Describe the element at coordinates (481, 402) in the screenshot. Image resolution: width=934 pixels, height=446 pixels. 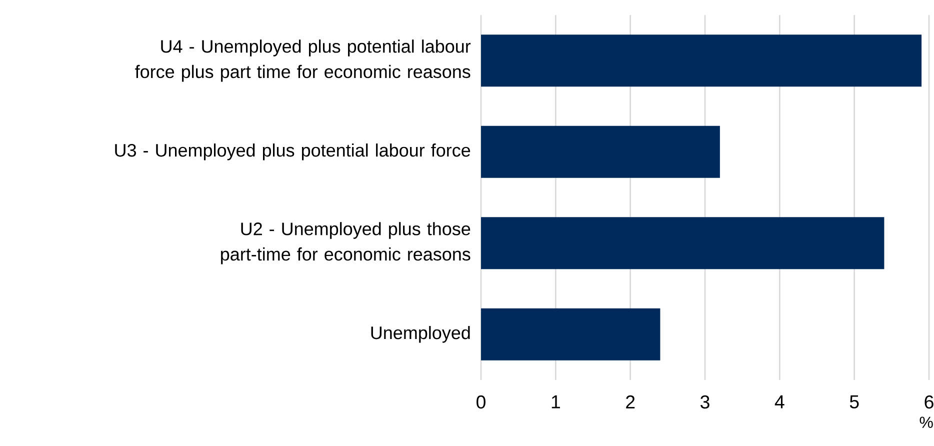
I see `x-tick-label: 0` at that location.